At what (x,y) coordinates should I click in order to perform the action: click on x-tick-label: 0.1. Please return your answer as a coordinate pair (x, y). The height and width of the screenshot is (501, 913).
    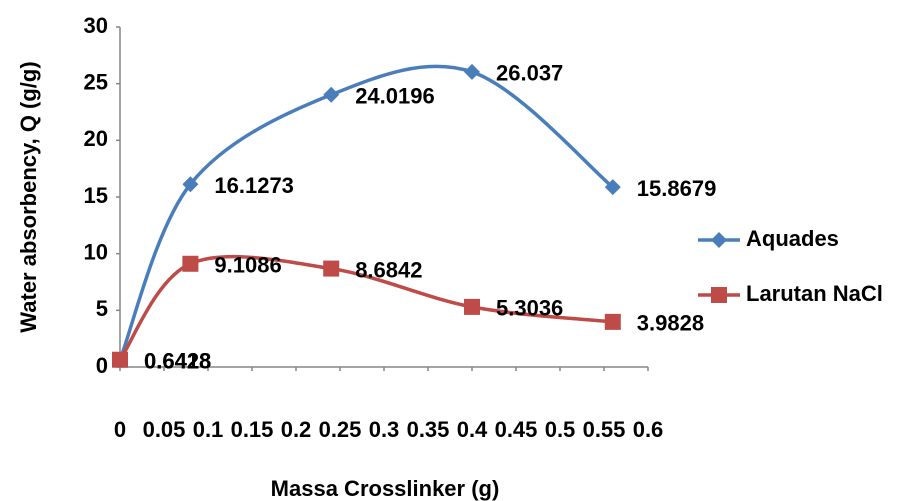
    Looking at the image, I should click on (208, 429).